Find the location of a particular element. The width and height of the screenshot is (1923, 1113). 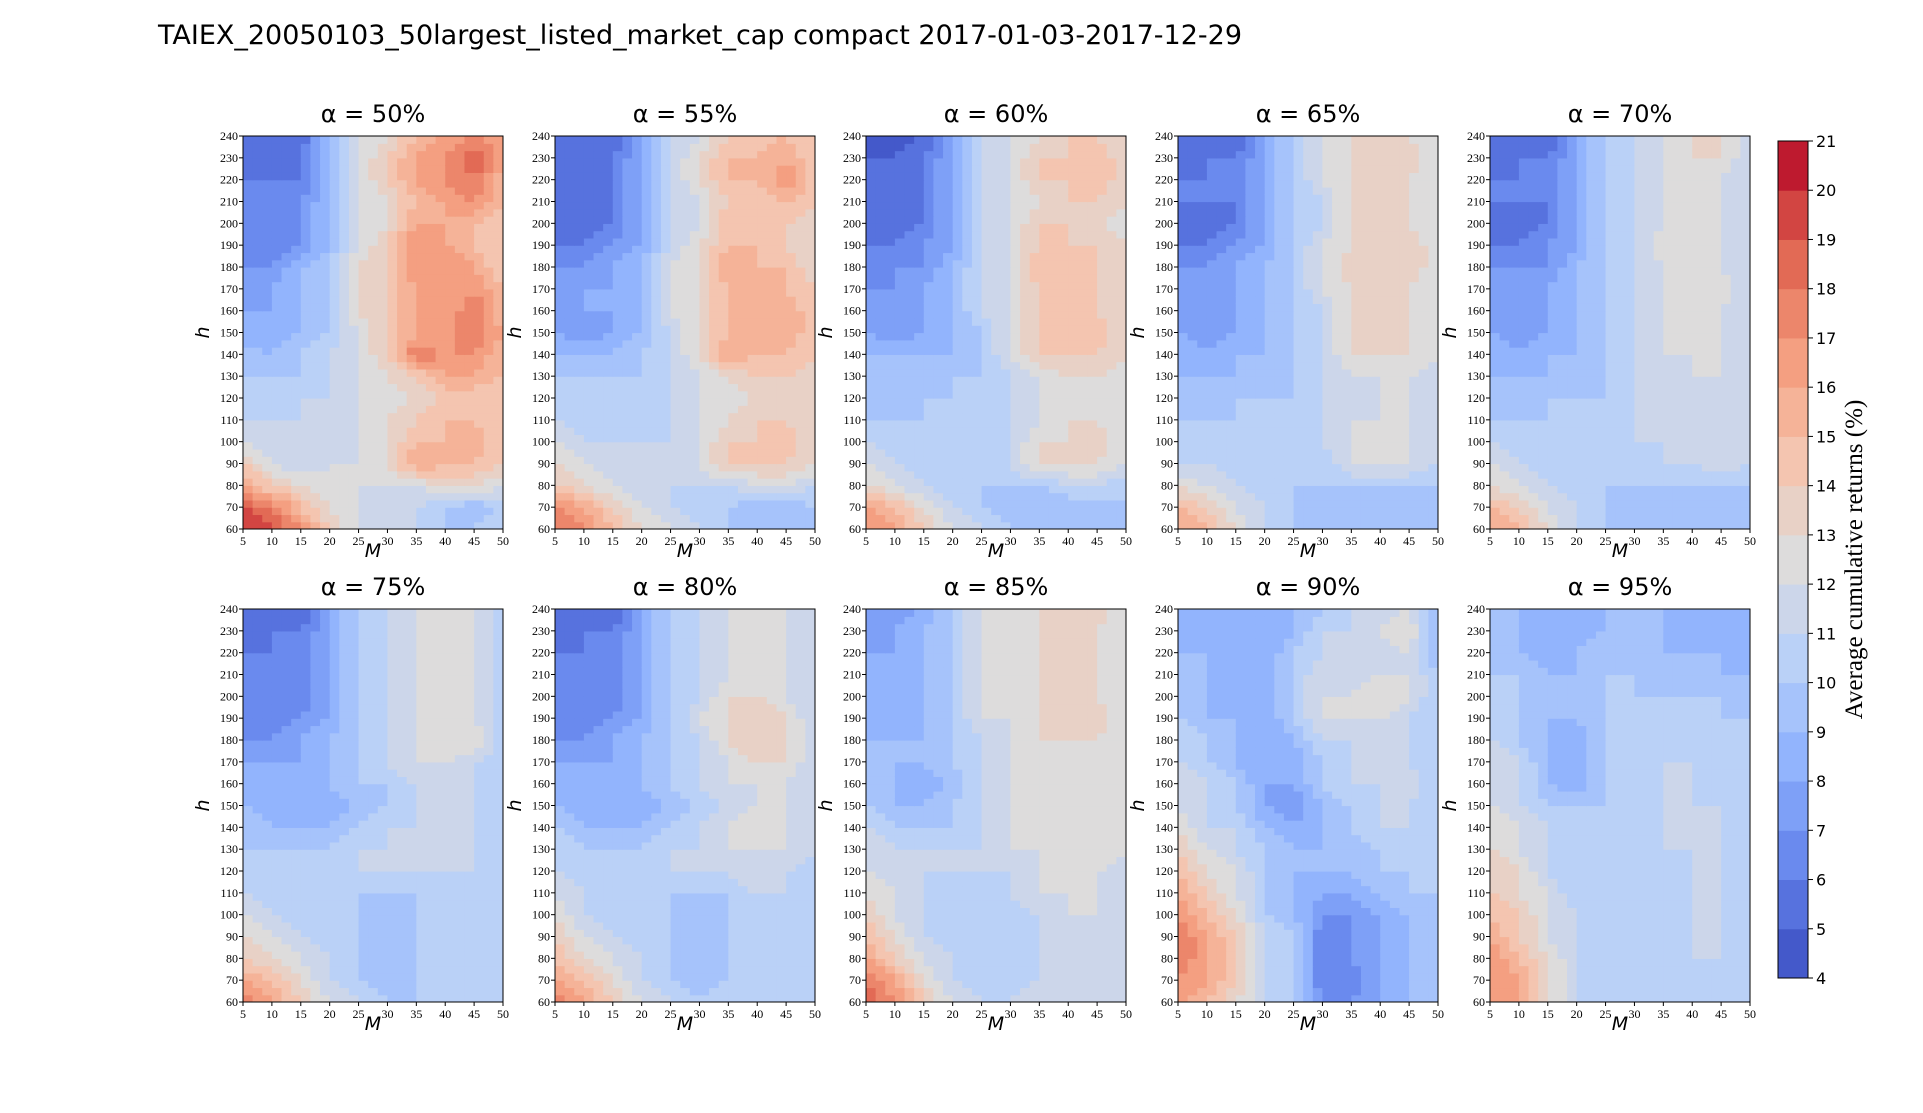

y-tick-label: 100 is located at coordinates (852, 442).